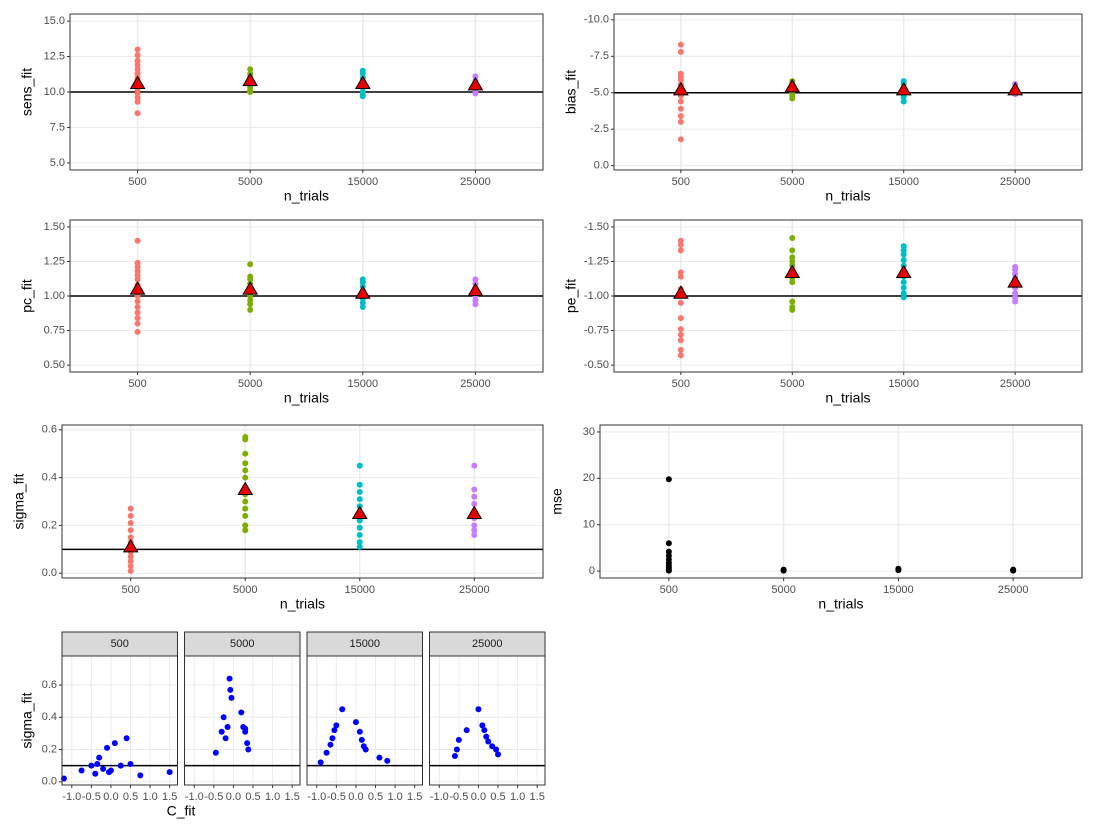 This screenshot has height=838, width=1103. I want to click on y-tick-label: 5.0, so click(57, 163).